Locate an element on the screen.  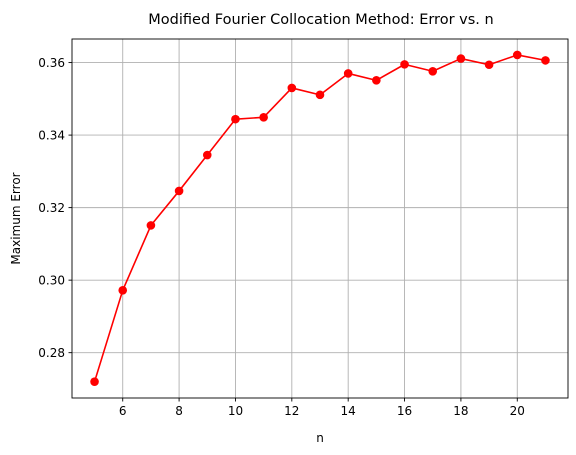
y-ticks: 0.28 0.30 0.32 0.34 0.36 is located at coordinates (55, 208).